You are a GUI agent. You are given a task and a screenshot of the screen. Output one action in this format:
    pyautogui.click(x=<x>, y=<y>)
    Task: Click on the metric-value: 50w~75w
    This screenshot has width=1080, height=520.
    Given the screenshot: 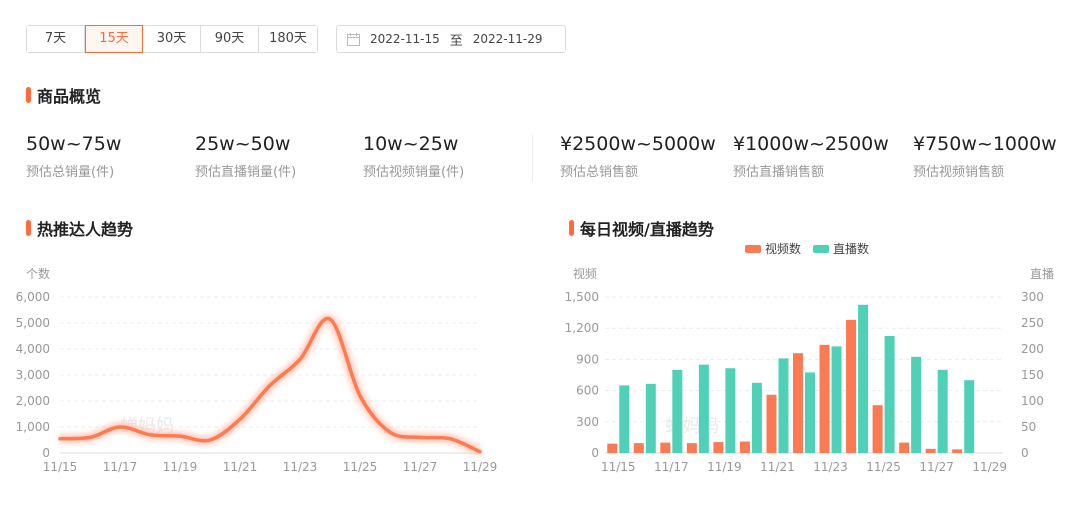 What is the action you would take?
    pyautogui.click(x=74, y=144)
    